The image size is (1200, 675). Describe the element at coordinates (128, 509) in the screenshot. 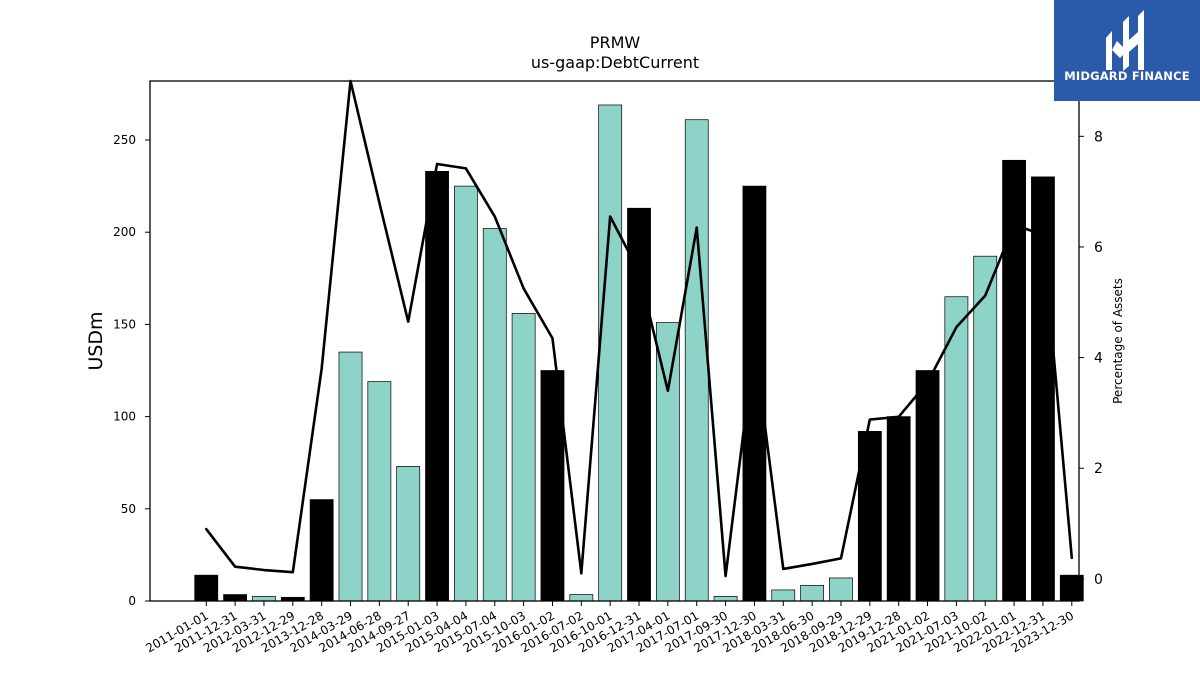

I see `y-tick-label: 50` at that location.